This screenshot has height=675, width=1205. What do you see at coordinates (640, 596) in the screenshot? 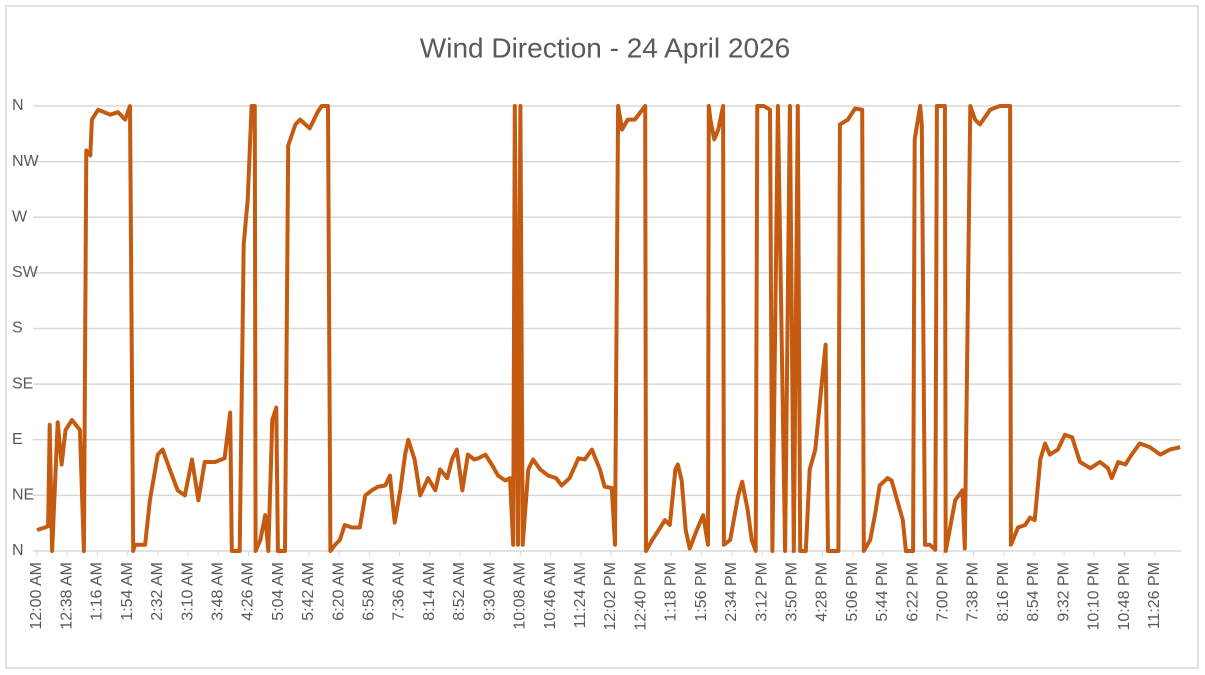
I see `x-tick-label: 12:40 PM` at bounding box center [640, 596].